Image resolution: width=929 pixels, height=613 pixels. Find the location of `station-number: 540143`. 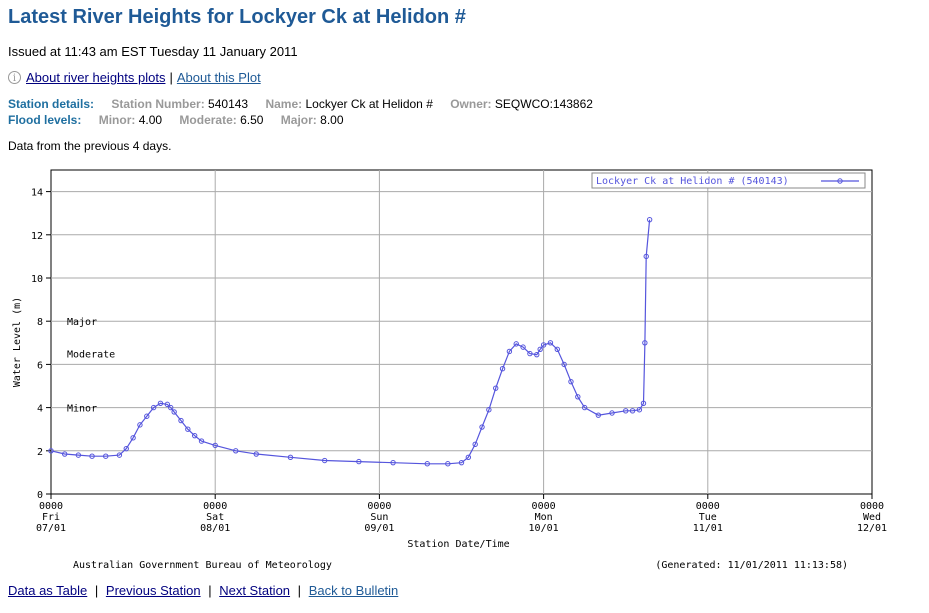

station-number: 540143 is located at coordinates (228, 104).